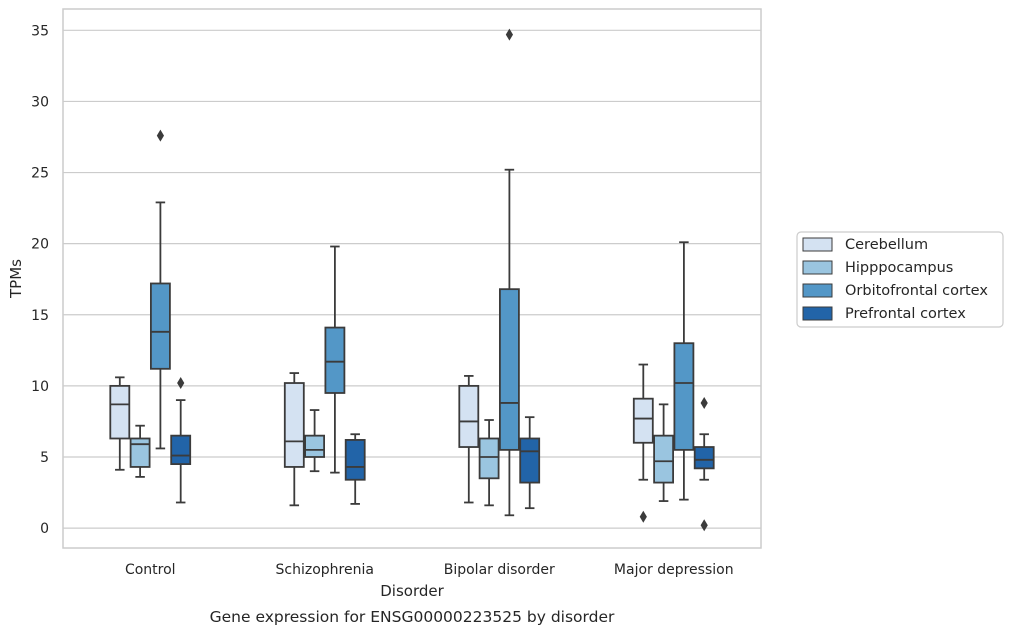  Describe the element at coordinates (899, 268) in the screenshot. I see `legend-label: Hipppocampus` at that location.